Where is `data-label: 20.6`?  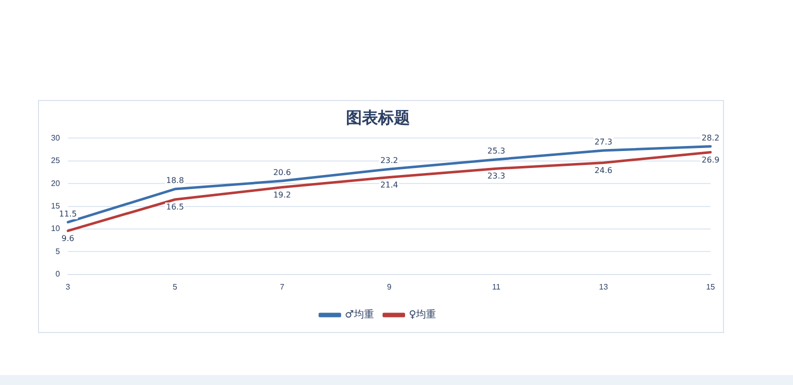 data-label: 20.6 is located at coordinates (282, 172).